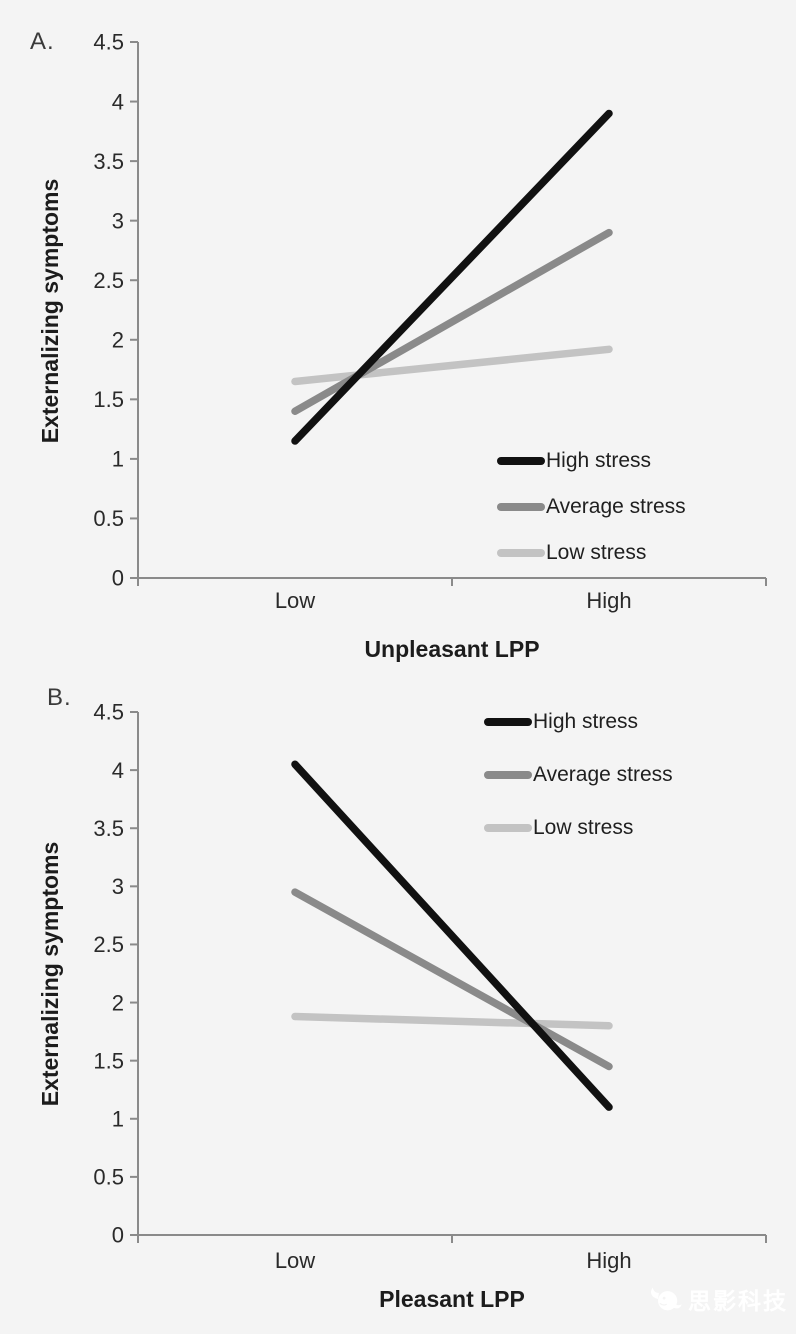  What do you see at coordinates (42, 41) in the screenshot?
I see `panel-a-label: A.` at bounding box center [42, 41].